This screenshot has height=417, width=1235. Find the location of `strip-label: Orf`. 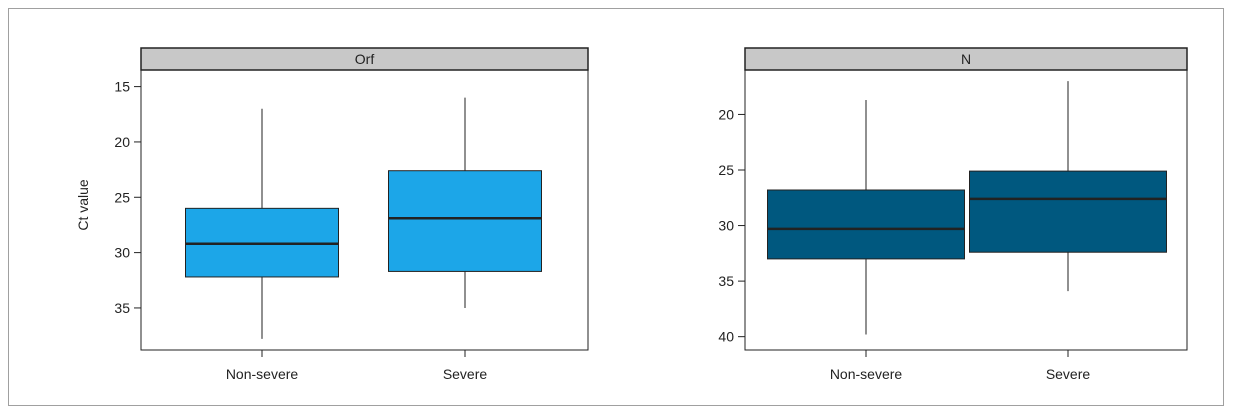

strip-label: Orf is located at coordinates (365, 59).